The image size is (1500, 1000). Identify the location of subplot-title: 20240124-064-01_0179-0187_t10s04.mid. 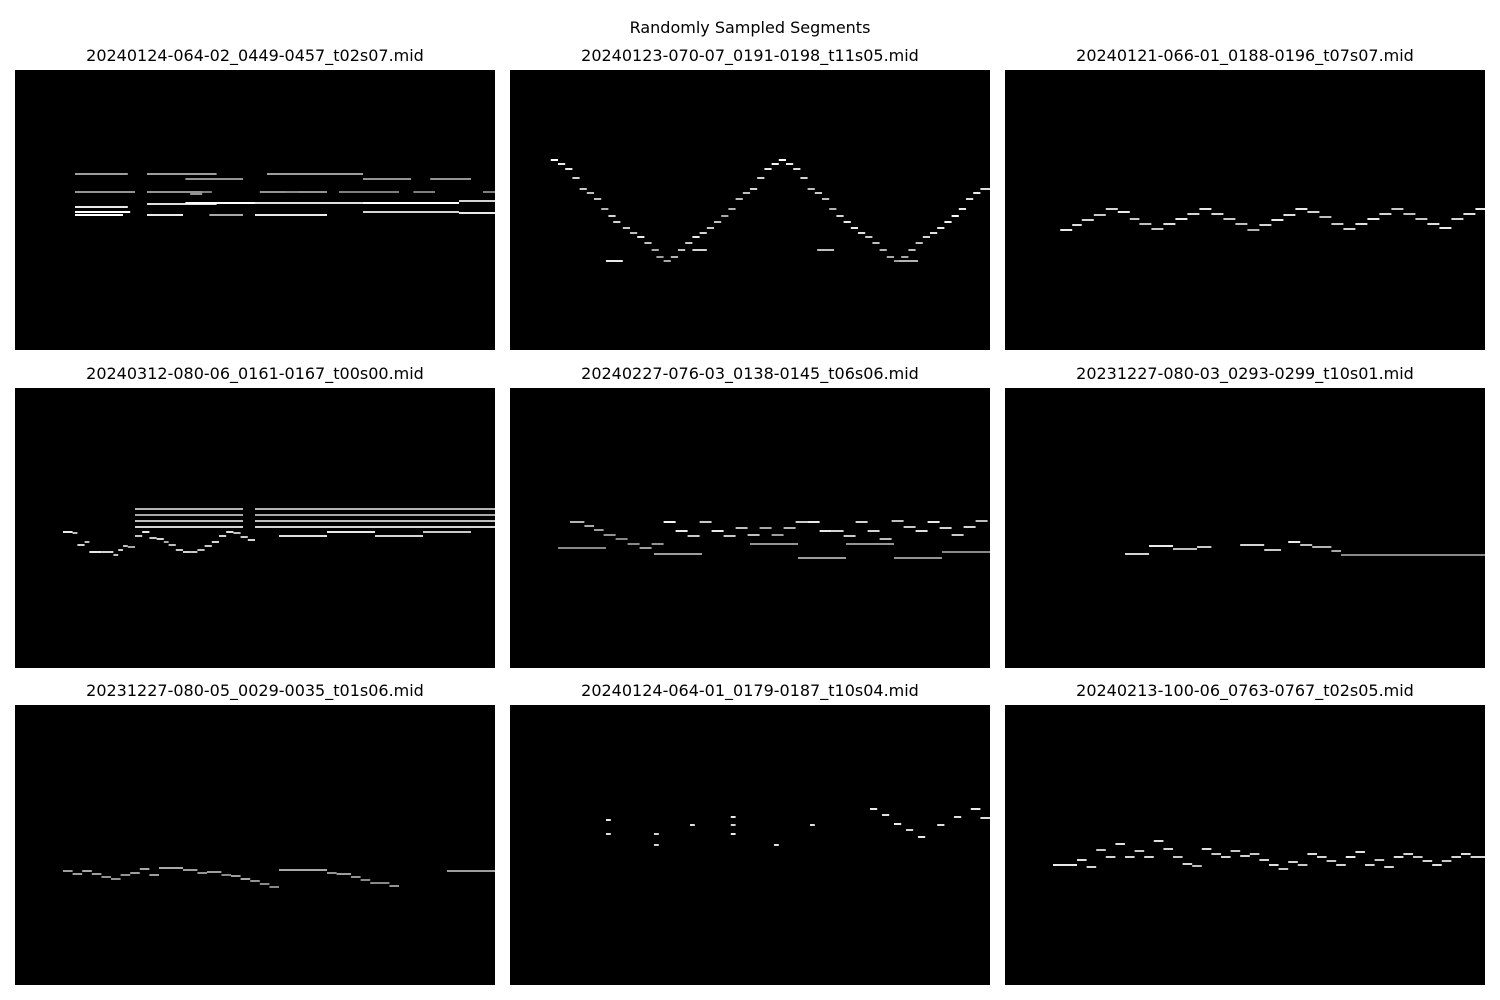
(750, 690).